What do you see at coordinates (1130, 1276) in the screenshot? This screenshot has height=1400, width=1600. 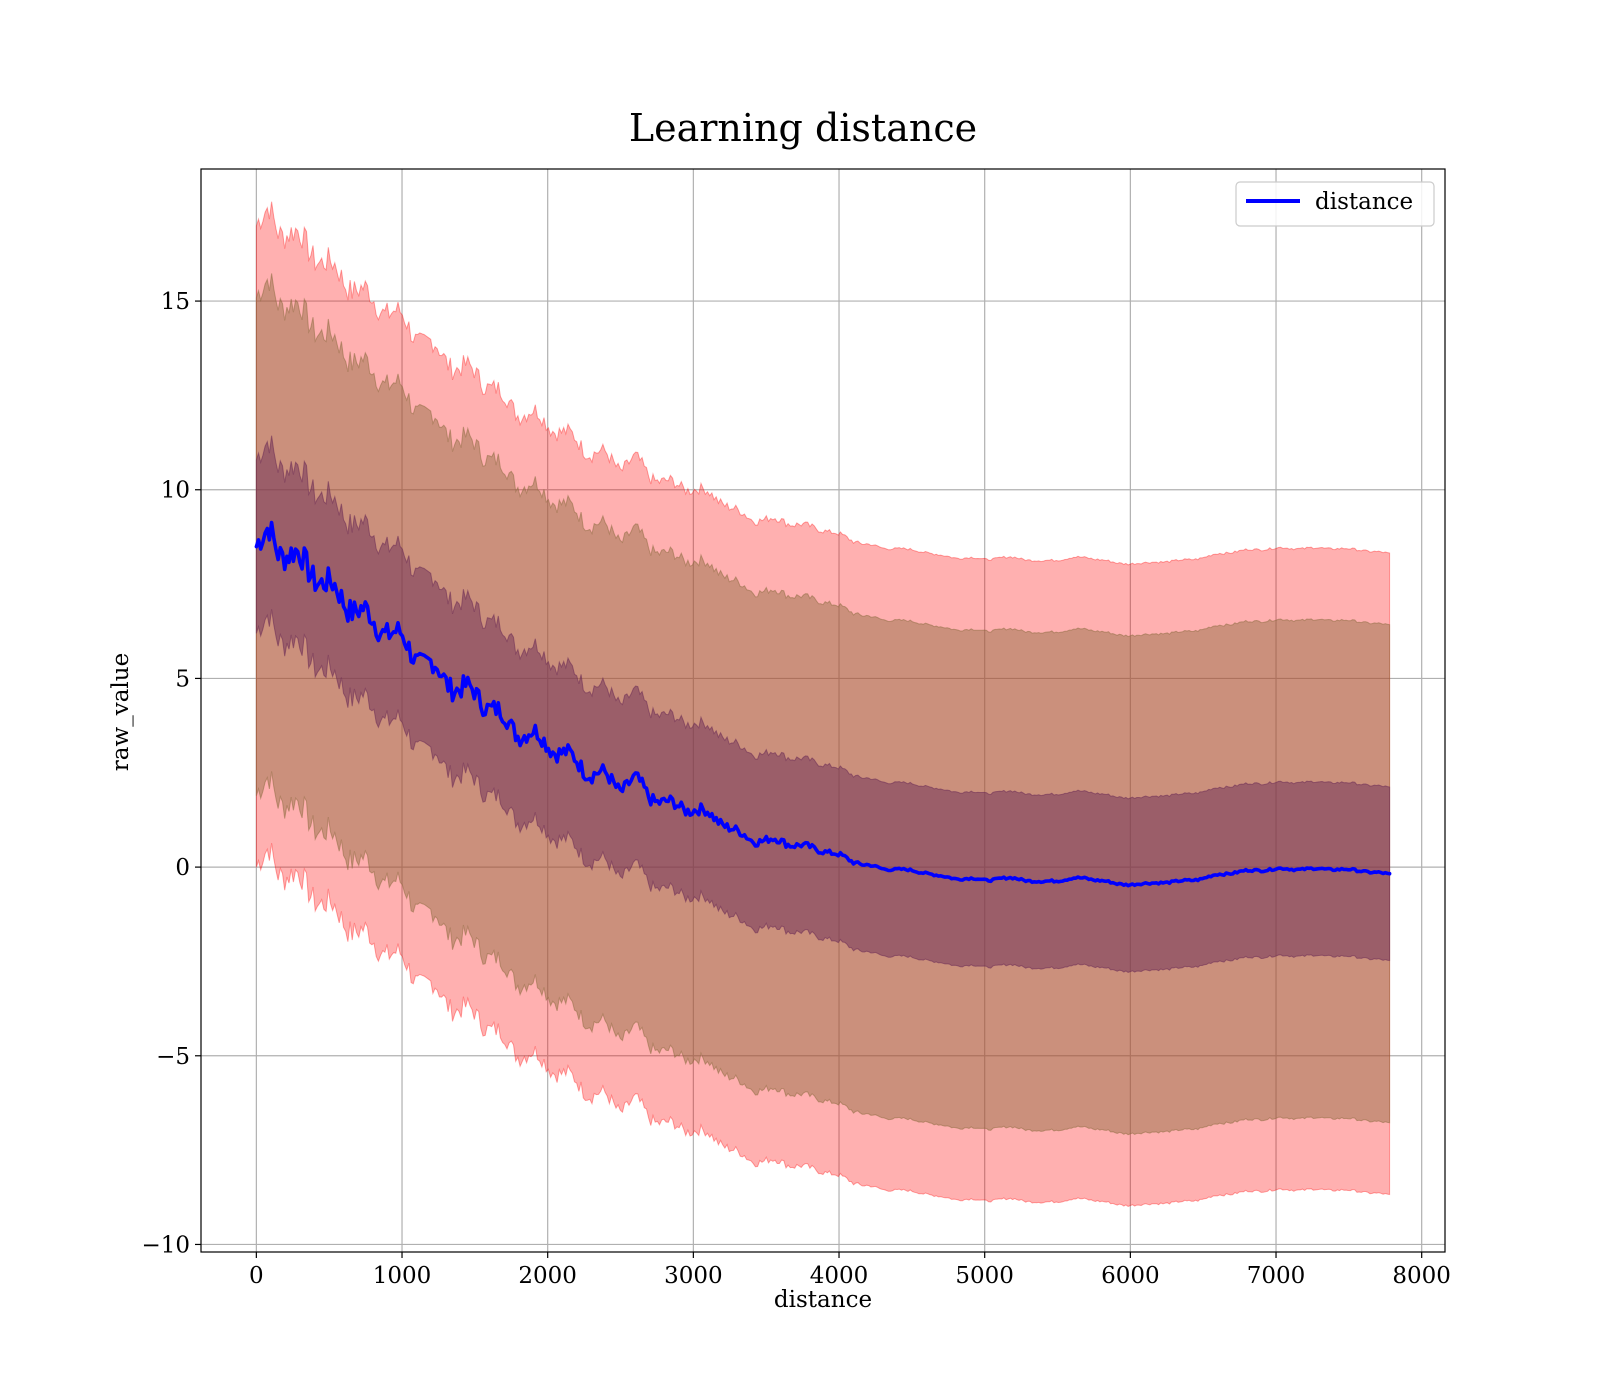 I see `x-tick-label: 6000` at bounding box center [1130, 1276].